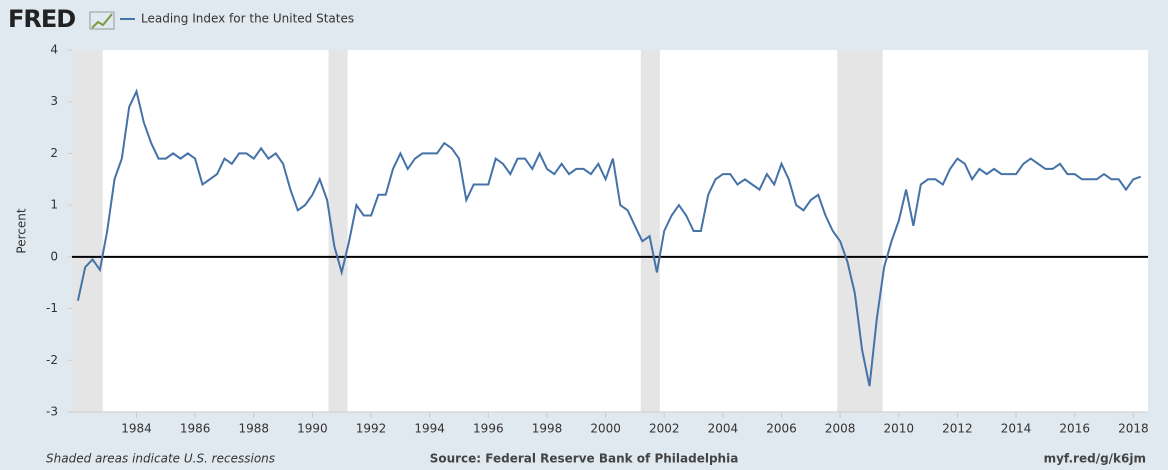  What do you see at coordinates (254, 429) in the screenshot?
I see `x-tick-label: 1988` at bounding box center [254, 429].